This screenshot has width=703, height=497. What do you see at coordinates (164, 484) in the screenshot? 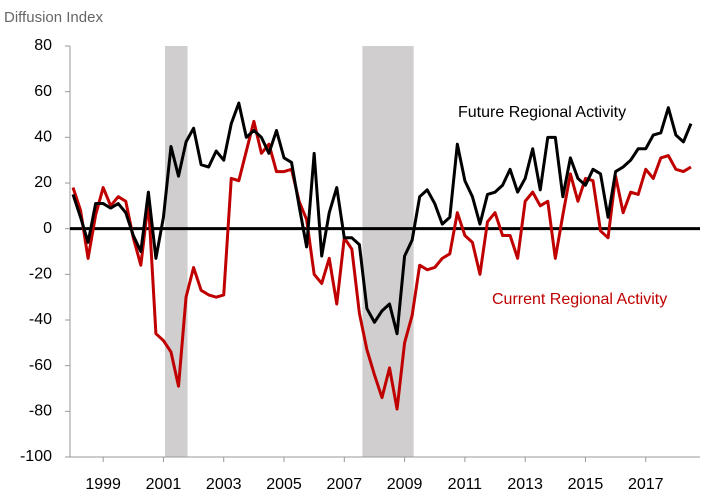
I see `x-tick-label: 2001` at bounding box center [164, 484].